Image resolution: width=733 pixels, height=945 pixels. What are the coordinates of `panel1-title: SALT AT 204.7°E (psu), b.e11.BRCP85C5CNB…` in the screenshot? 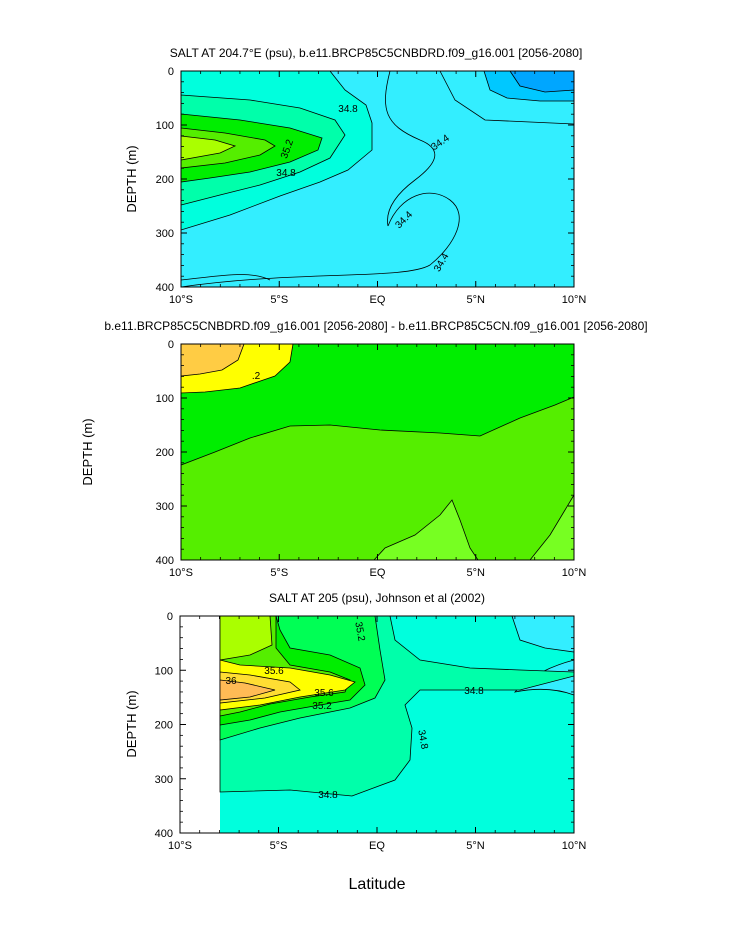 It's located at (376, 53).